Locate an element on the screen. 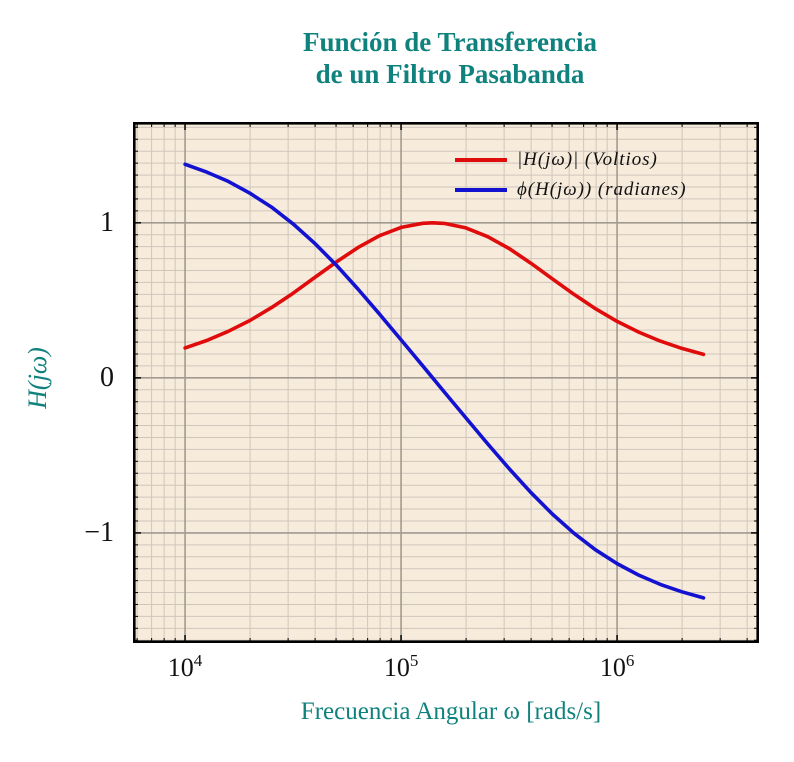  x-tick-exponent: 6 is located at coordinates (630, 661).